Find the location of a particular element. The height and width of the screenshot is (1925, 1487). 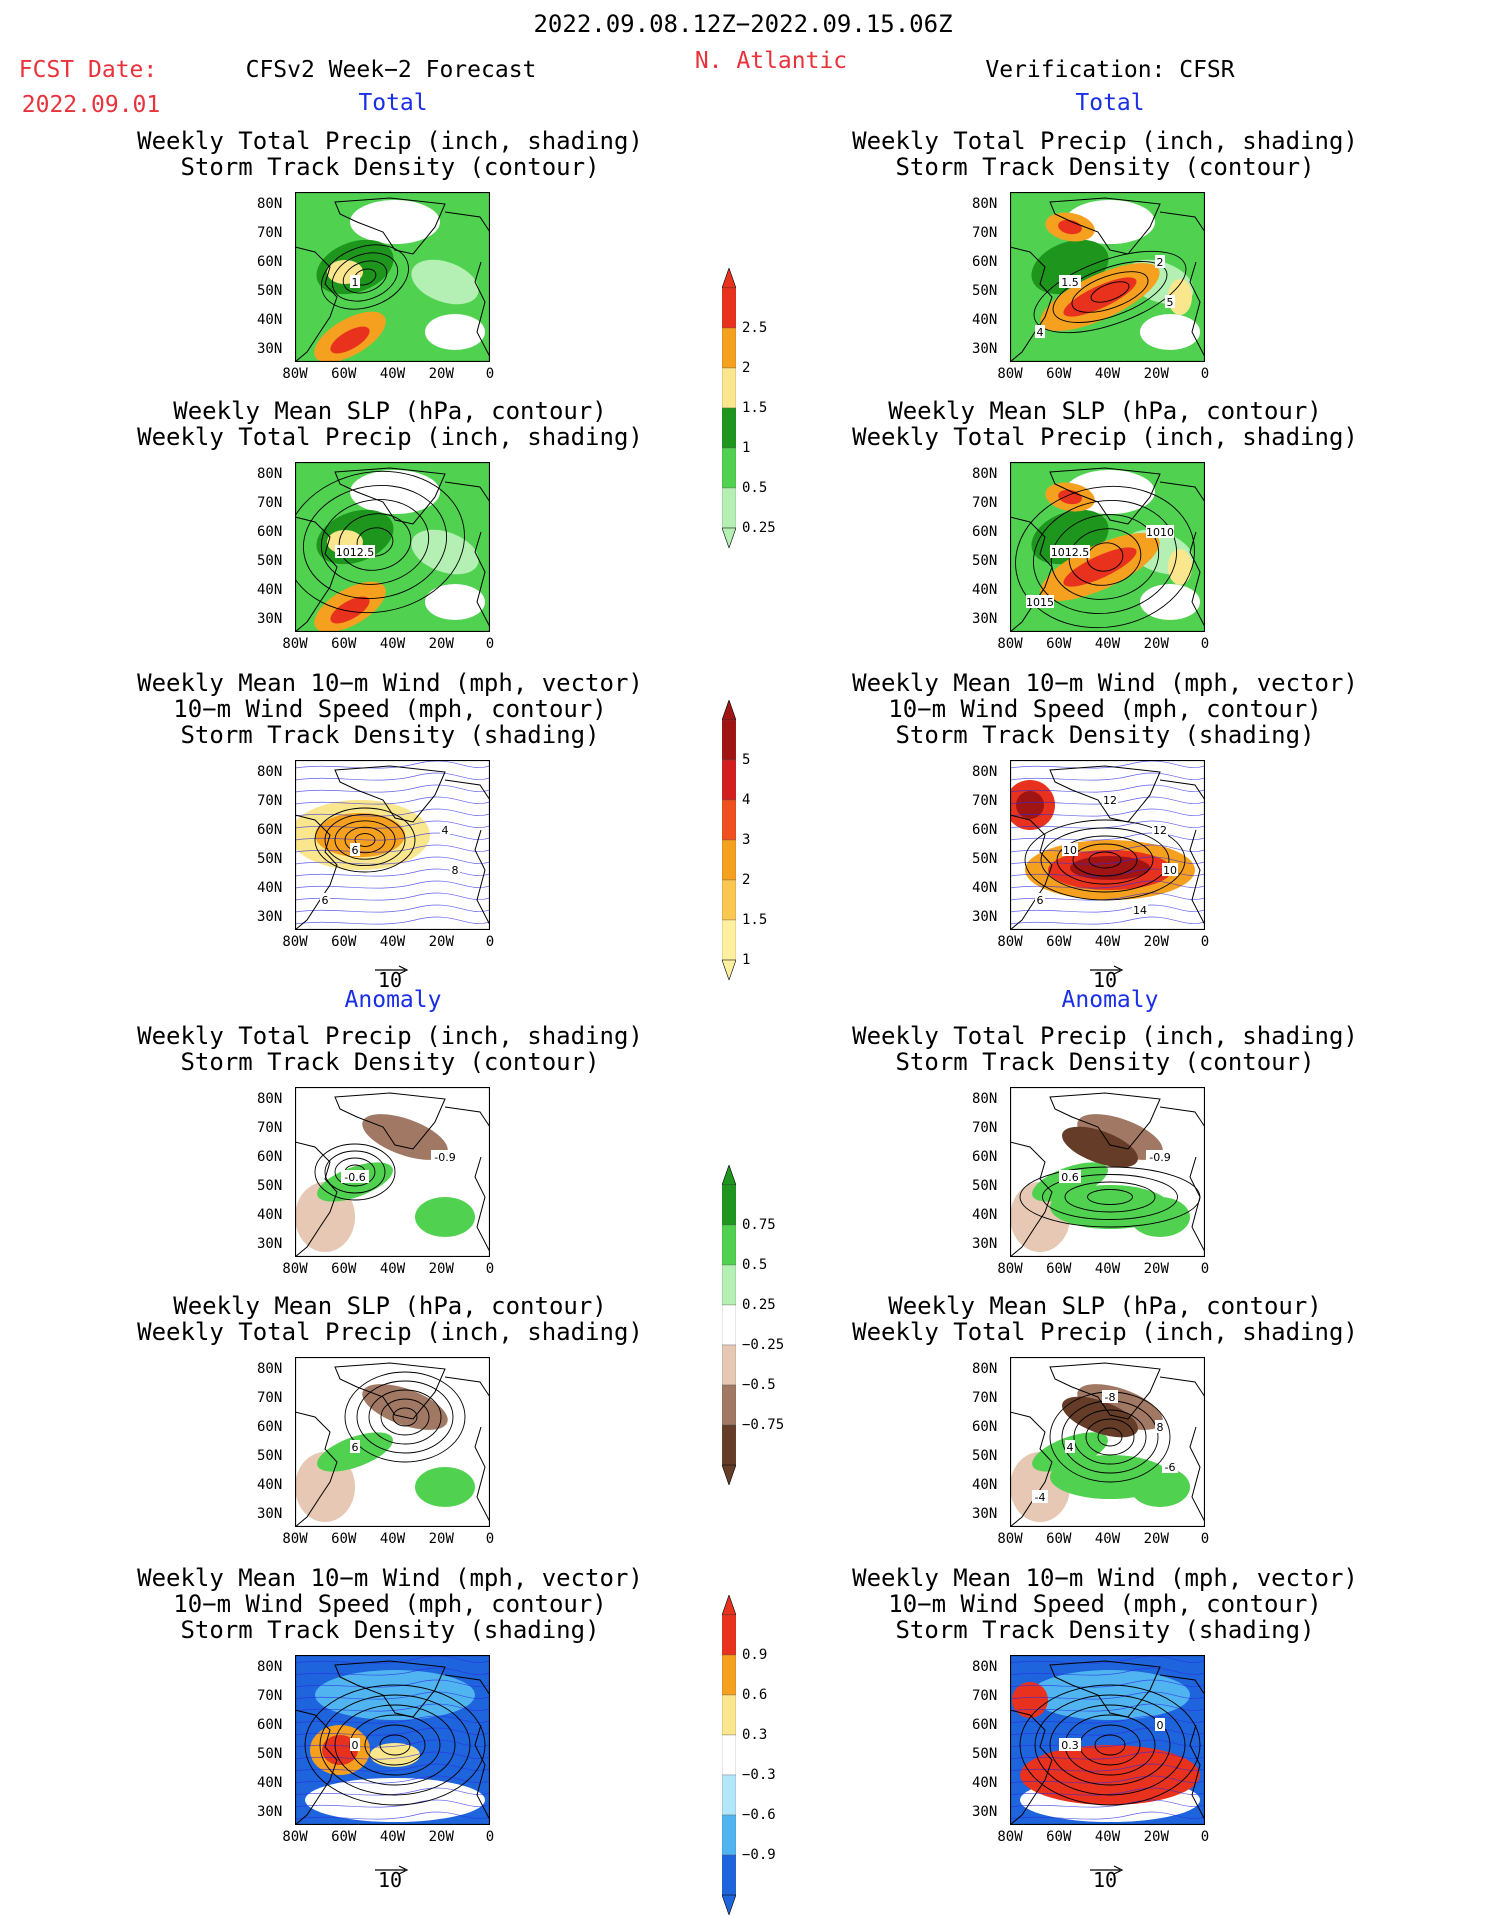

map-panel-wT-left: 6 4 6 8 is located at coordinates (392, 845).